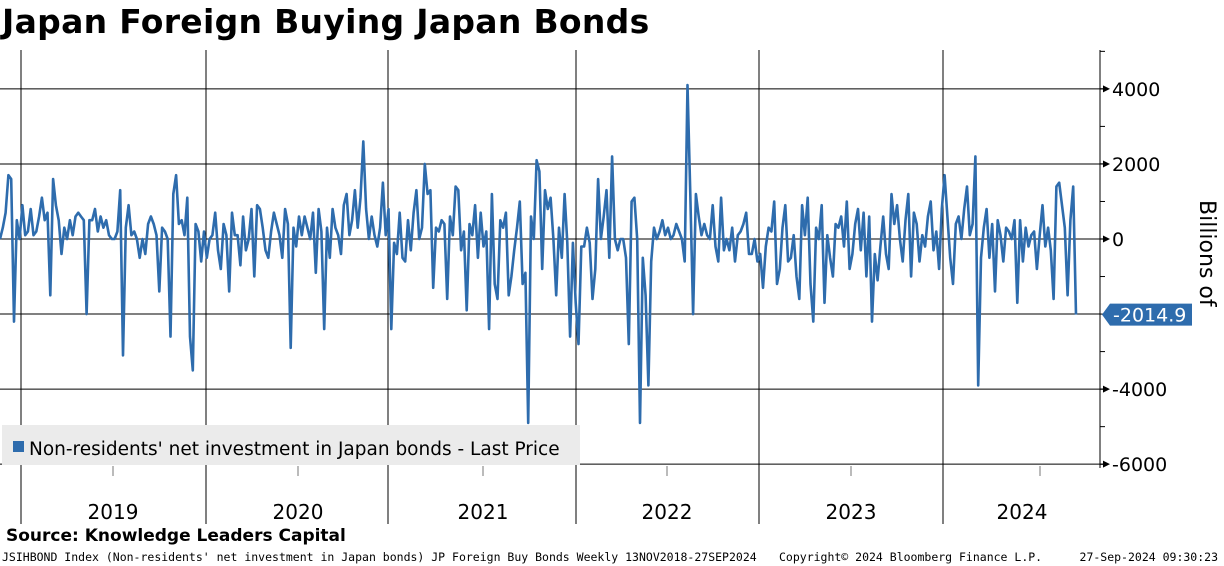  What do you see at coordinates (1139, 465) in the screenshot?
I see `y-tick-label: -6000` at bounding box center [1139, 465].